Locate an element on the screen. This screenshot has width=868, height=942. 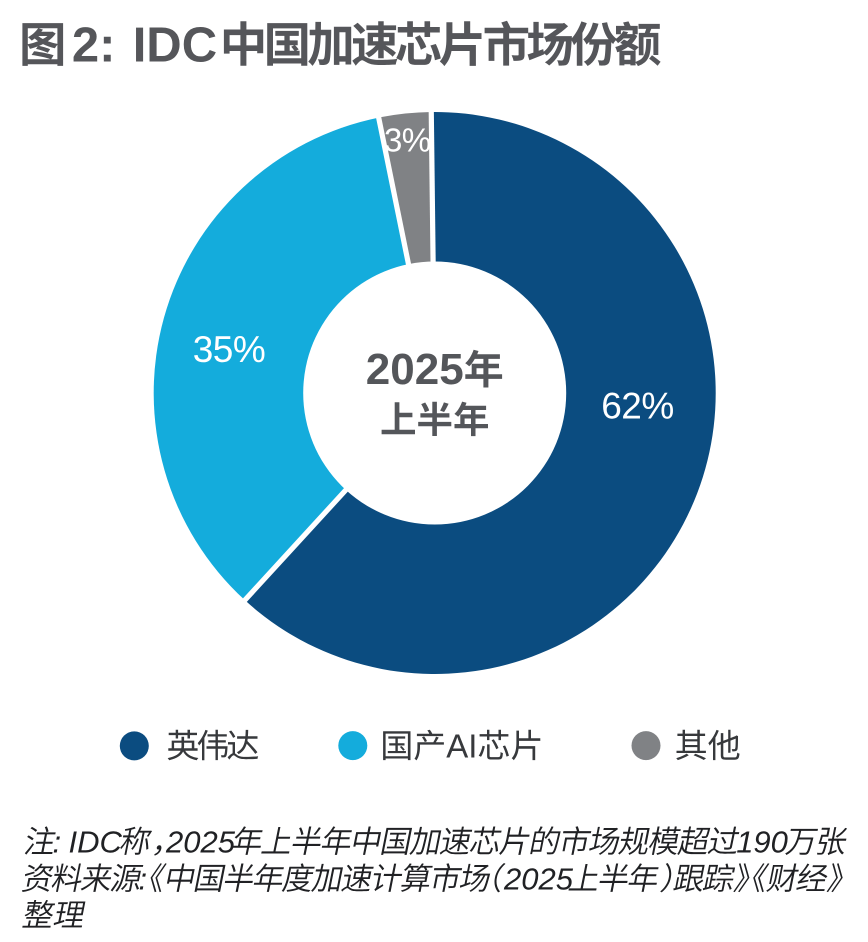
svg-text: 3% is located at coordinates (407, 140).